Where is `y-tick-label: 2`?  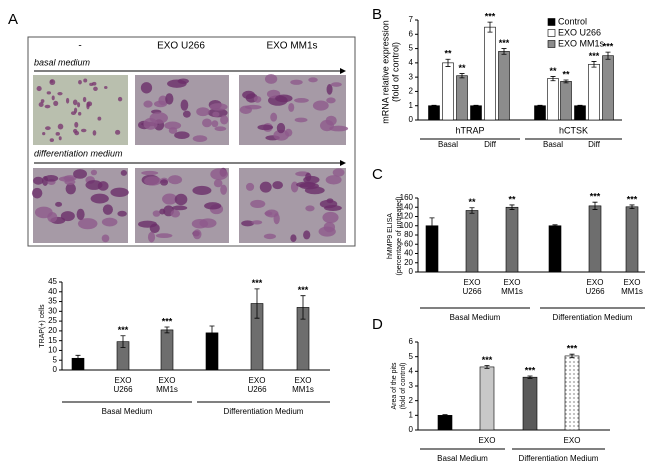
y-tick-label: 2 is located at coordinates (411, 400).